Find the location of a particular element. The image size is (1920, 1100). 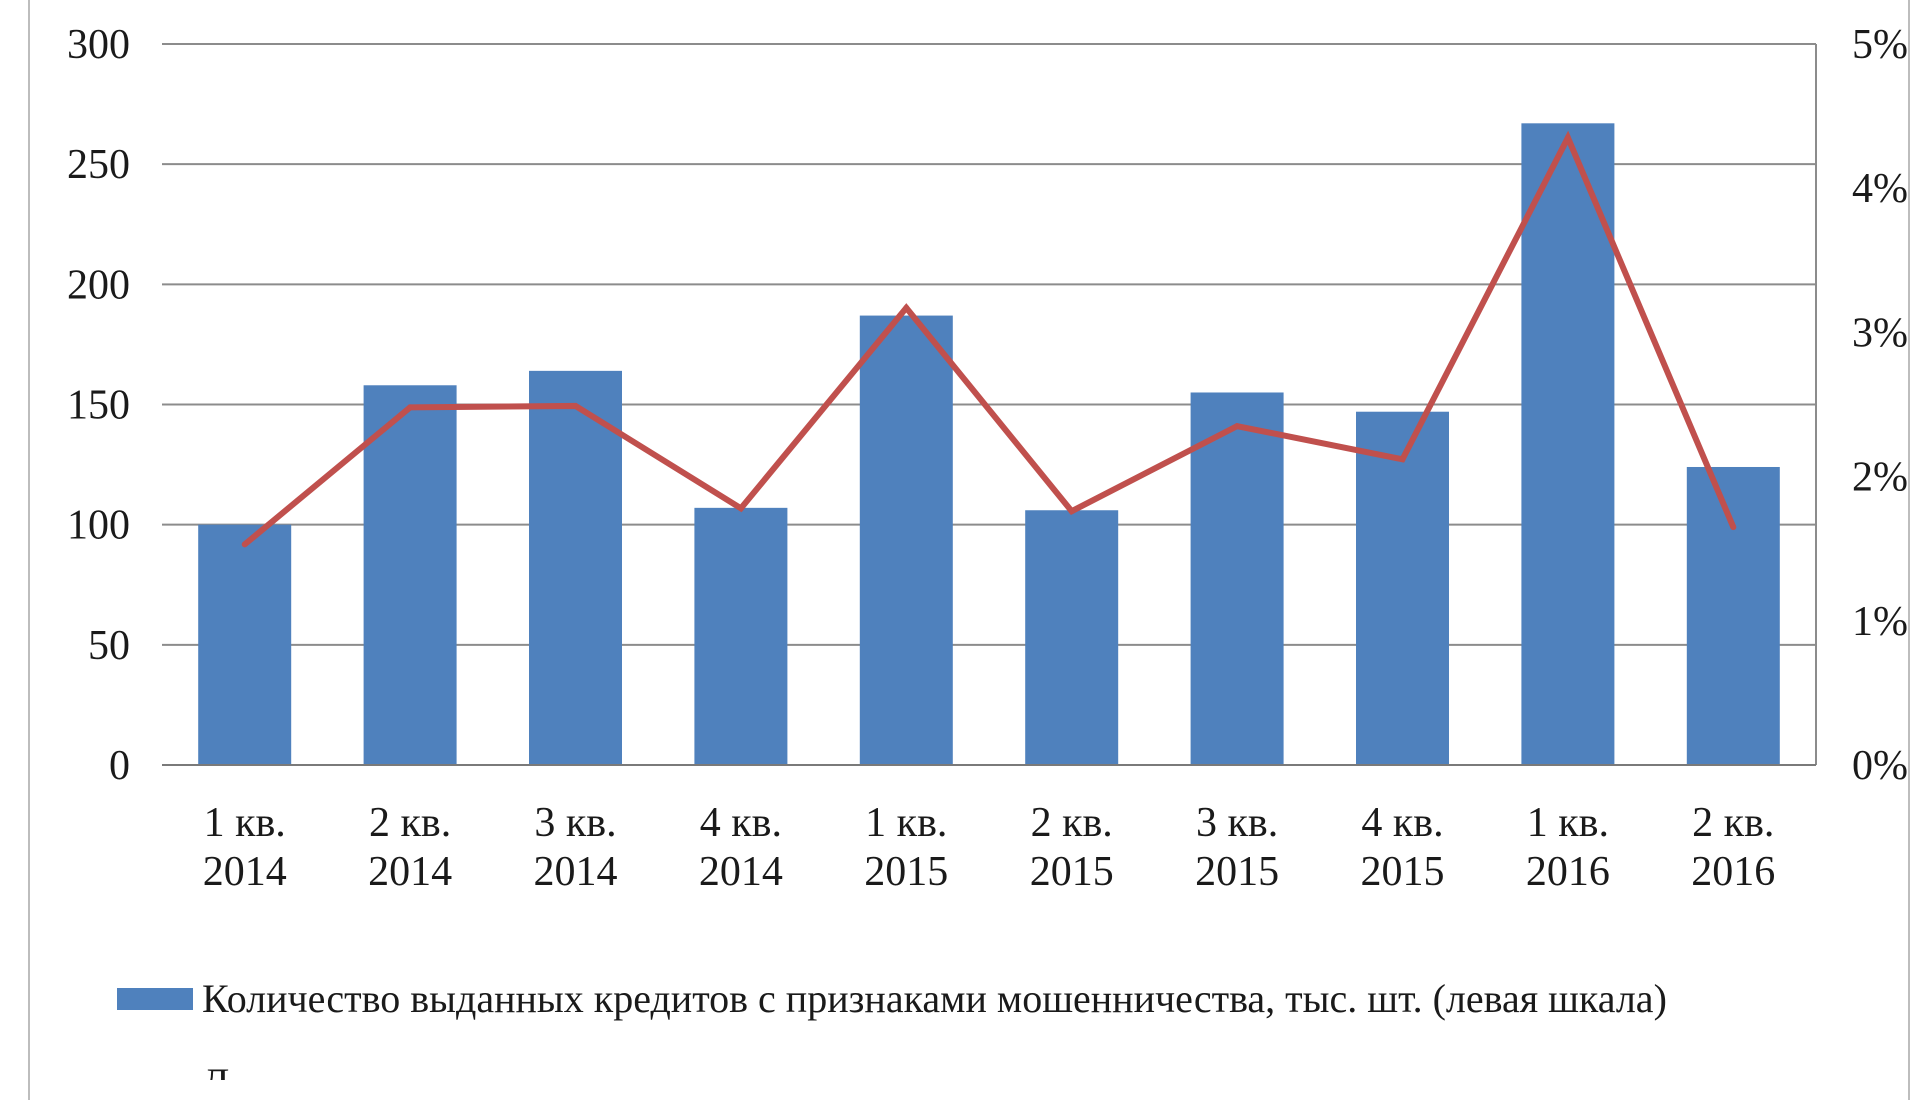

y-right-tick-label: 1% is located at coordinates (1880, 622).